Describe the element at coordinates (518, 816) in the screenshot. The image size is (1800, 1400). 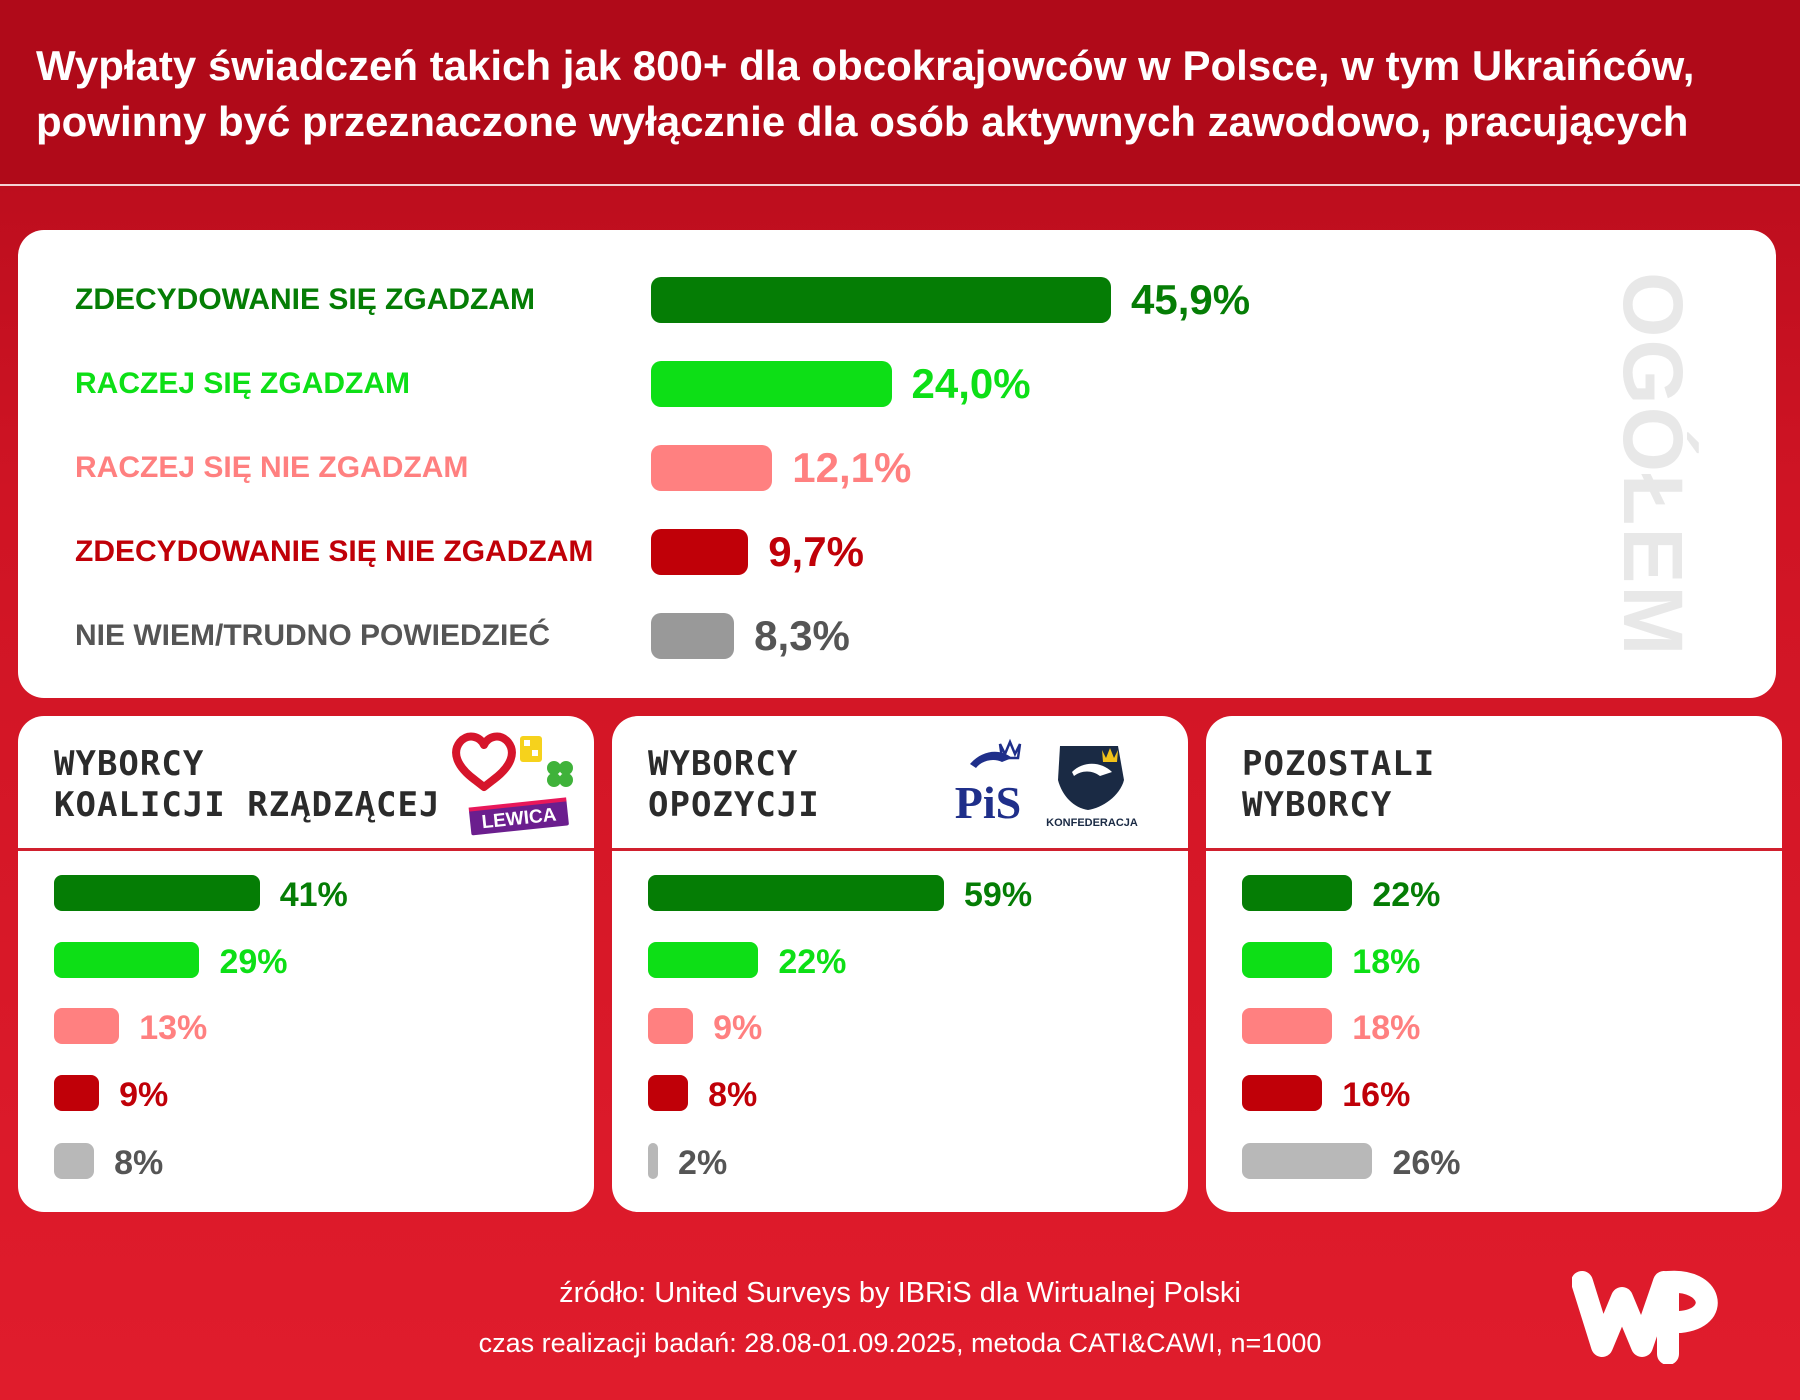
I see `lewica-logo: LEWICA` at that location.